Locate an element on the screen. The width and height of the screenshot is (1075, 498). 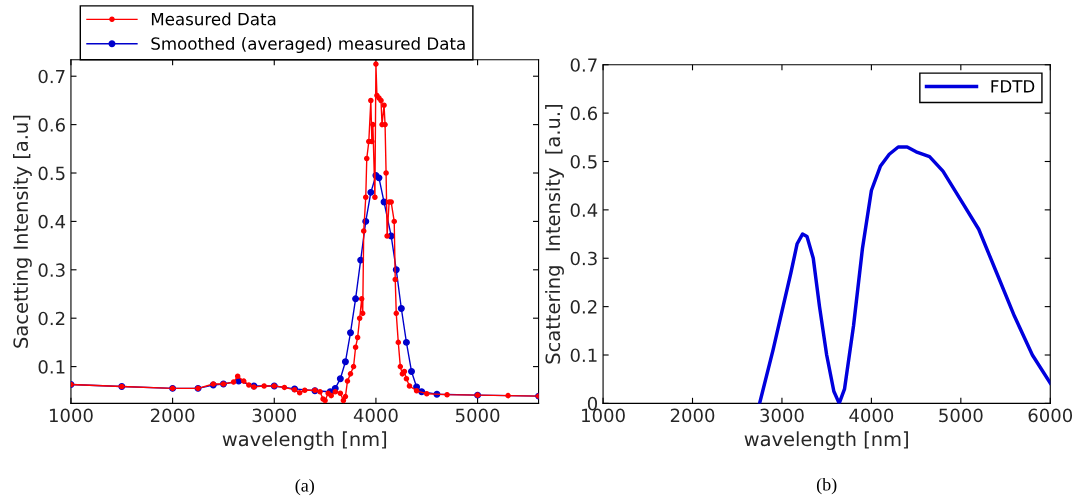
x-tick-label: 1000 is located at coordinates (71, 415).